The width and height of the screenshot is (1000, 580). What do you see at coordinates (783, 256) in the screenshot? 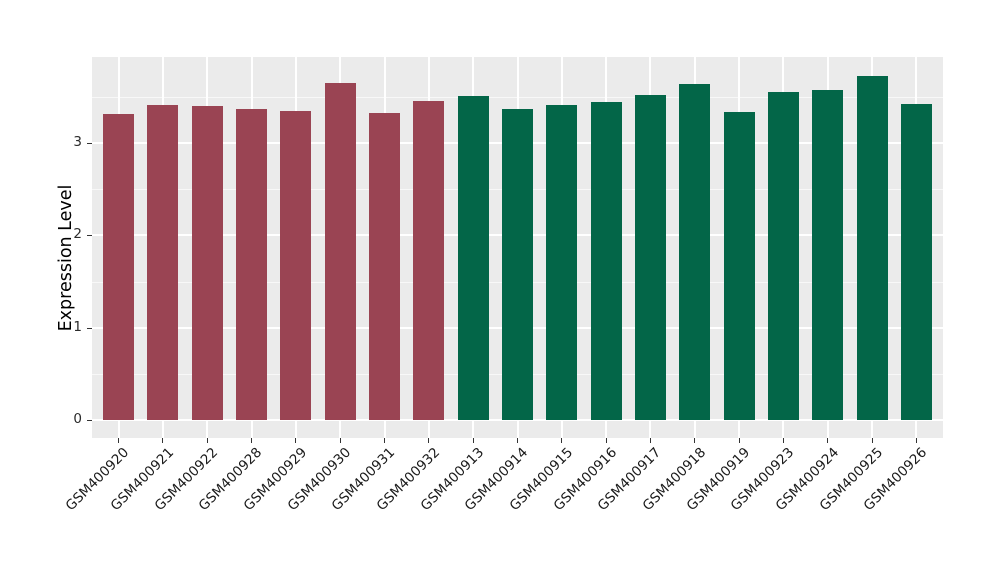
I see `bar-GSM400923` at bounding box center [783, 256].